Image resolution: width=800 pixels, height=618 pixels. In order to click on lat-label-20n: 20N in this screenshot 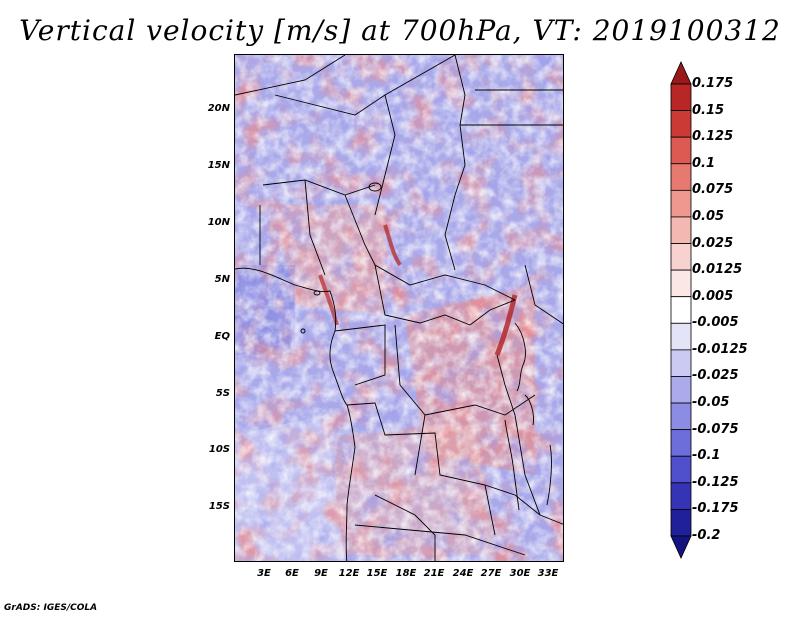, I will do `click(218, 108)`.